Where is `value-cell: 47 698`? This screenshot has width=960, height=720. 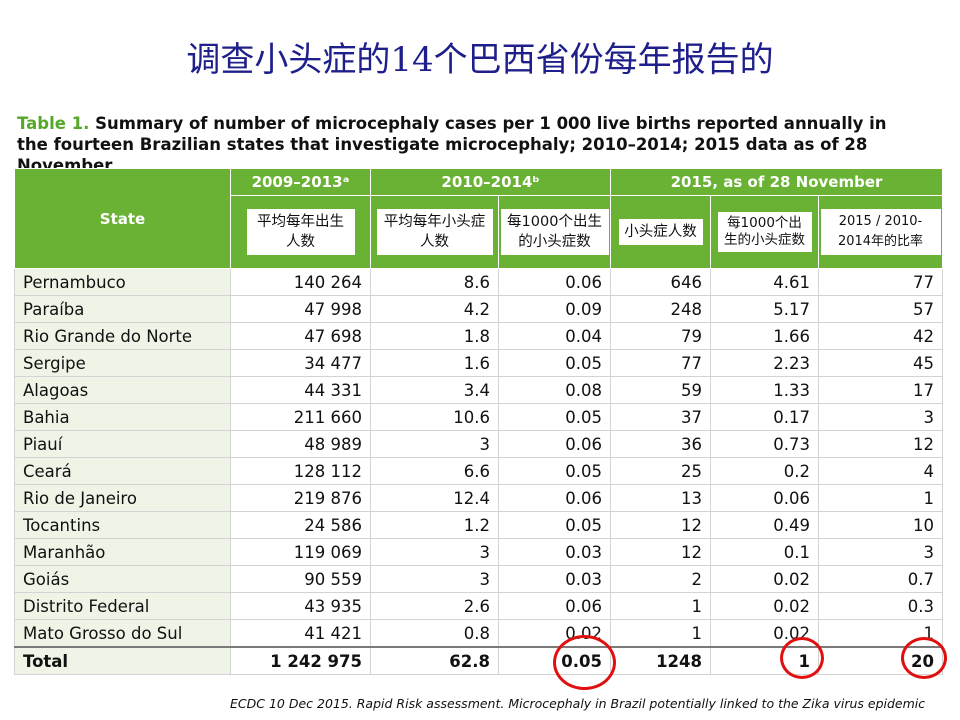 value-cell: 47 698 is located at coordinates (300, 336).